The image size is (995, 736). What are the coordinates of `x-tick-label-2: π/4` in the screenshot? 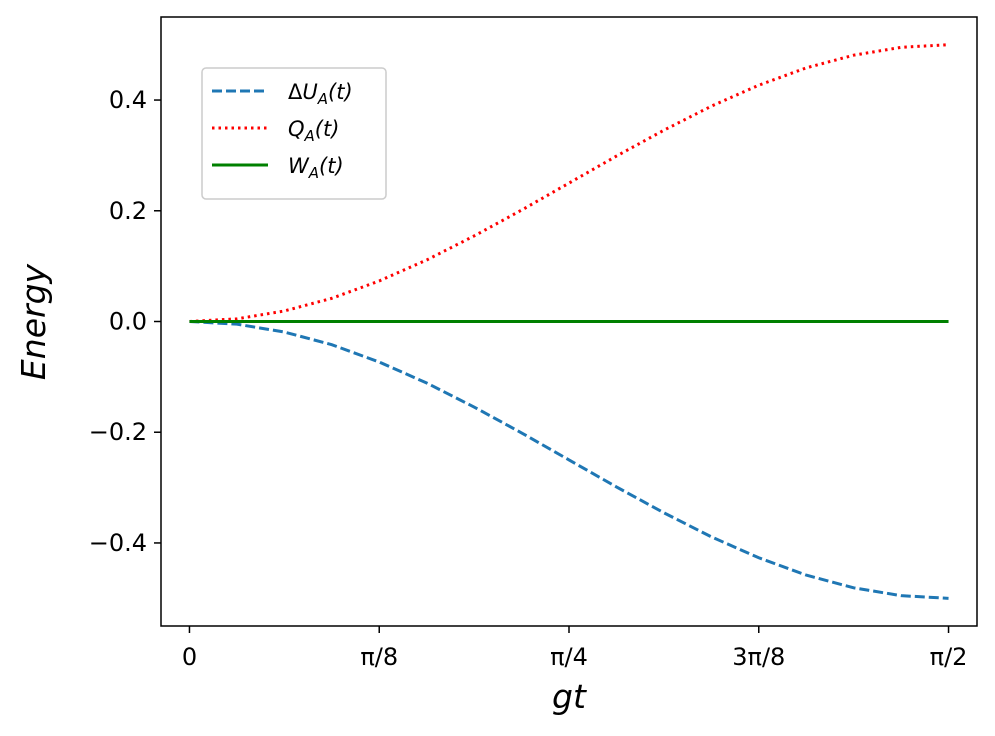 It's located at (569, 657).